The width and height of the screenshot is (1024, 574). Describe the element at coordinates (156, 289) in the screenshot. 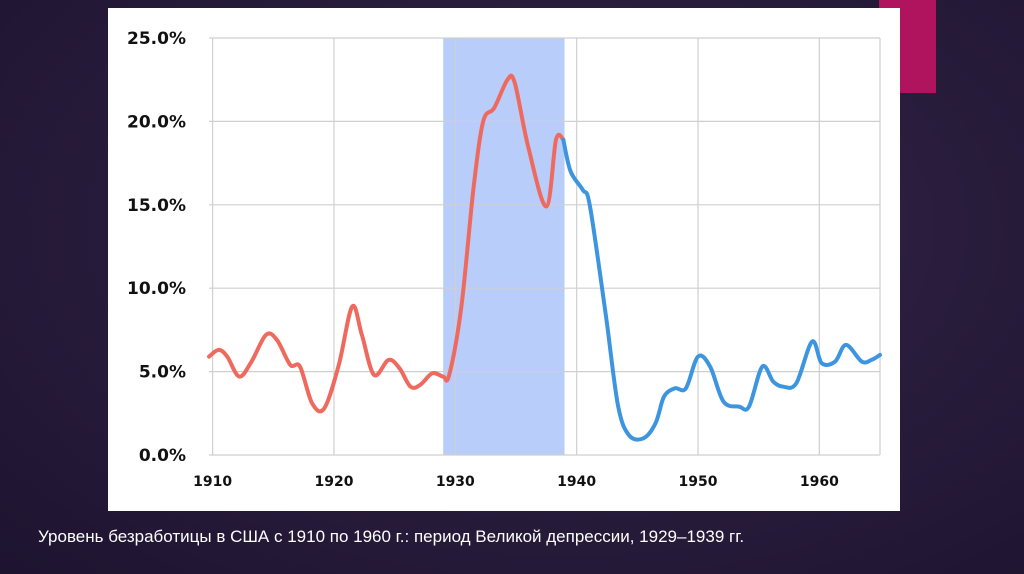

I see `y-tick-label: 10.0%` at that location.